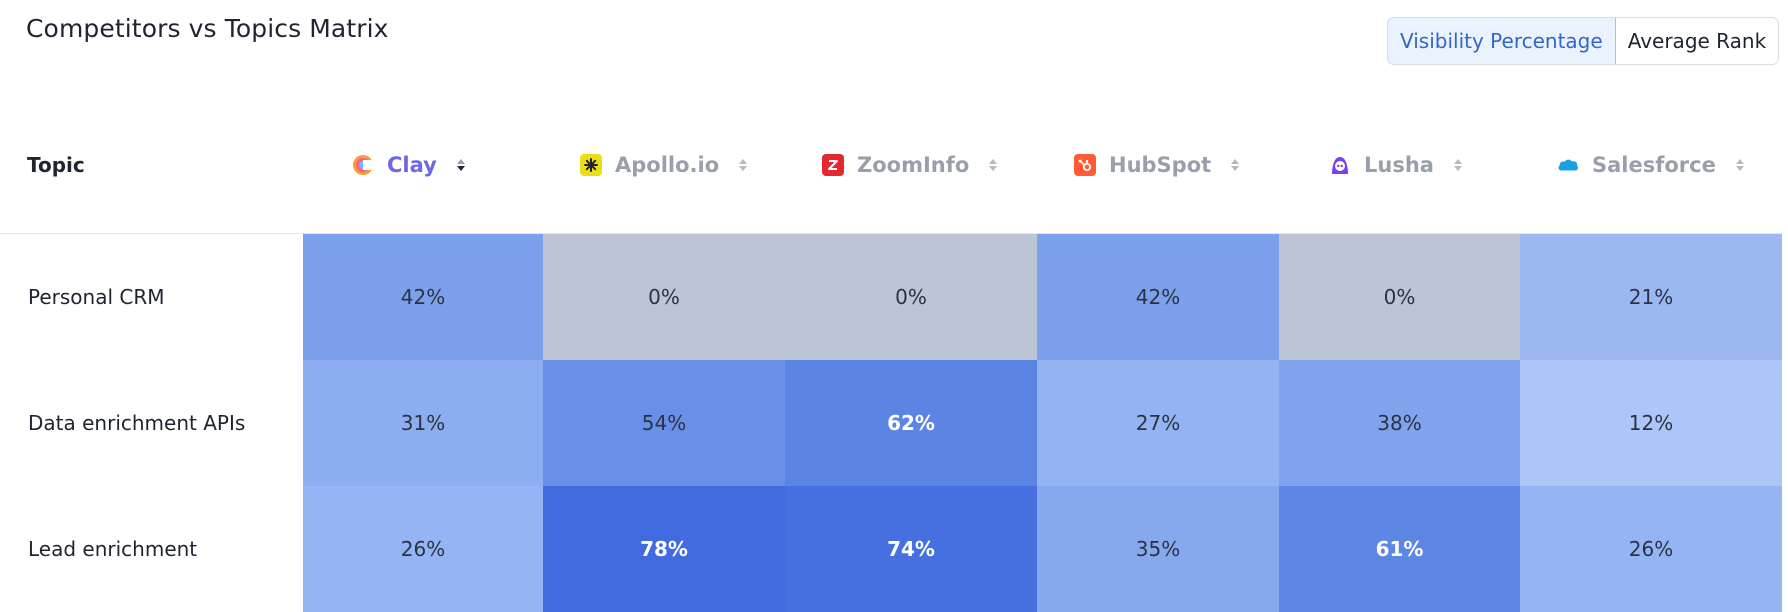  I want to click on apollo-logo-icon, so click(591, 165).